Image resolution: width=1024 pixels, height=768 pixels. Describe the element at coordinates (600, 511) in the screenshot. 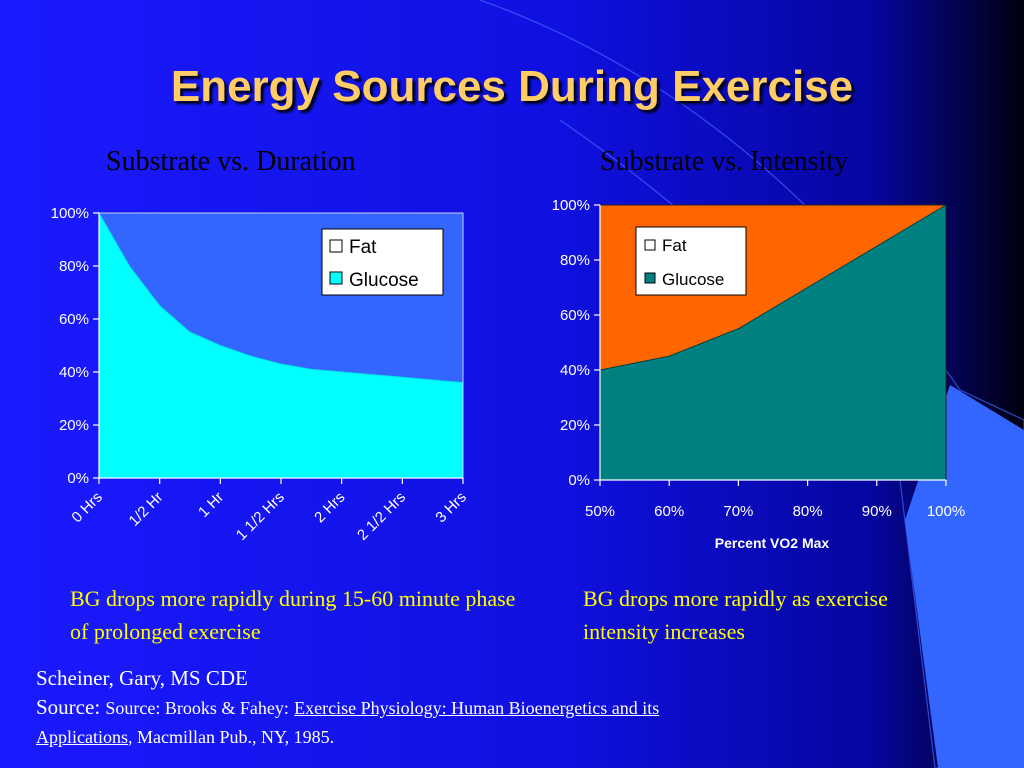

I see `x-tick-label: 50%` at that location.